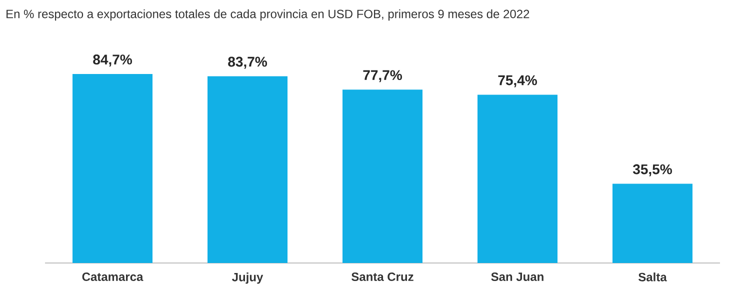 This screenshot has height=308, width=753. Describe the element at coordinates (383, 277) in the screenshot. I see `x-tick-label: Santa Cruz` at that location.